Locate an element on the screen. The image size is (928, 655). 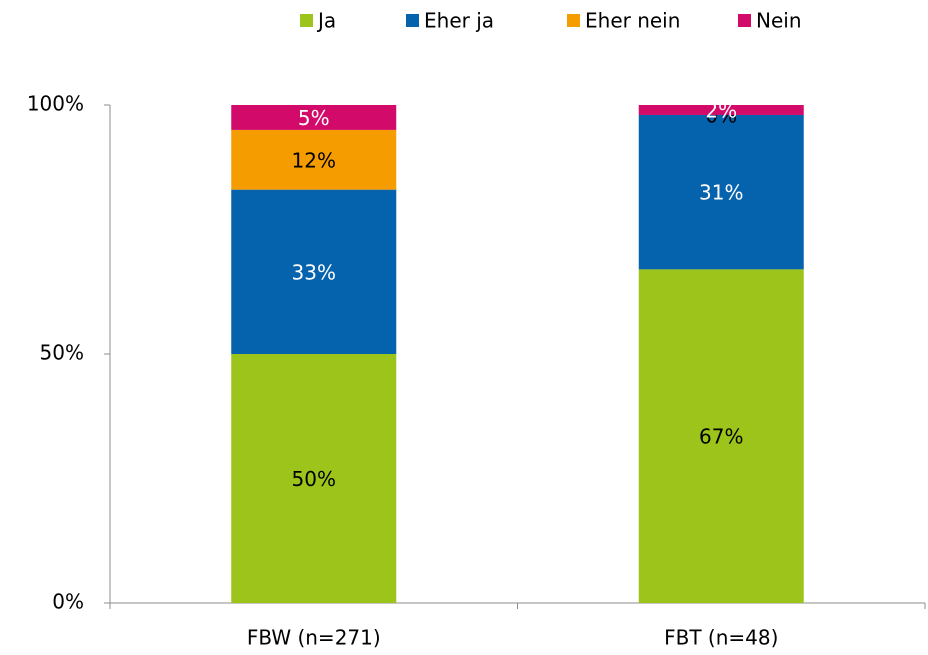
data-label: 12% is located at coordinates (314, 160).